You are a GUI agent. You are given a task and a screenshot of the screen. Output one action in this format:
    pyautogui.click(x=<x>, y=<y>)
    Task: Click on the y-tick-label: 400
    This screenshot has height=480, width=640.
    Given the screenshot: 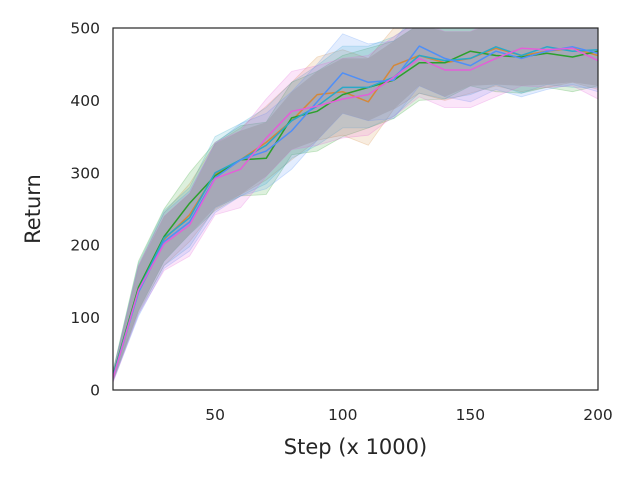 What is the action you would take?
    pyautogui.click(x=85, y=101)
    